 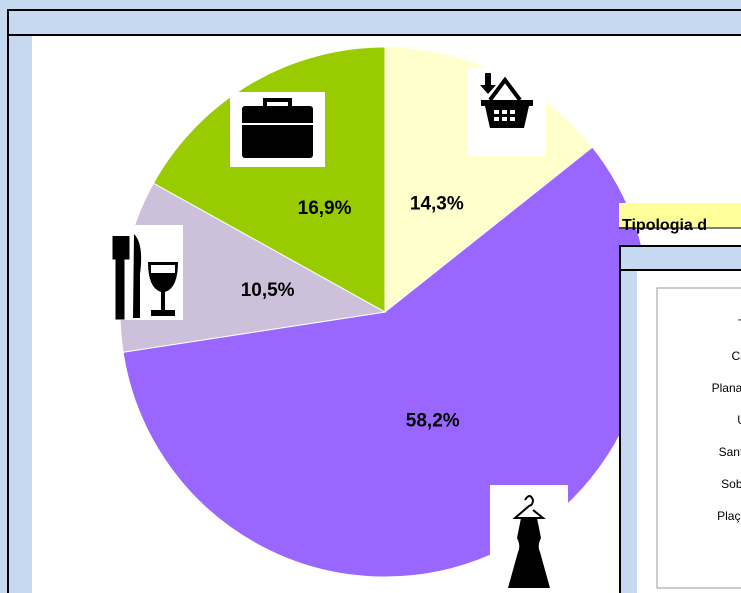 What do you see at coordinates (731, 484) in the screenshot?
I see `side-category-label: Sobrer` at bounding box center [731, 484].